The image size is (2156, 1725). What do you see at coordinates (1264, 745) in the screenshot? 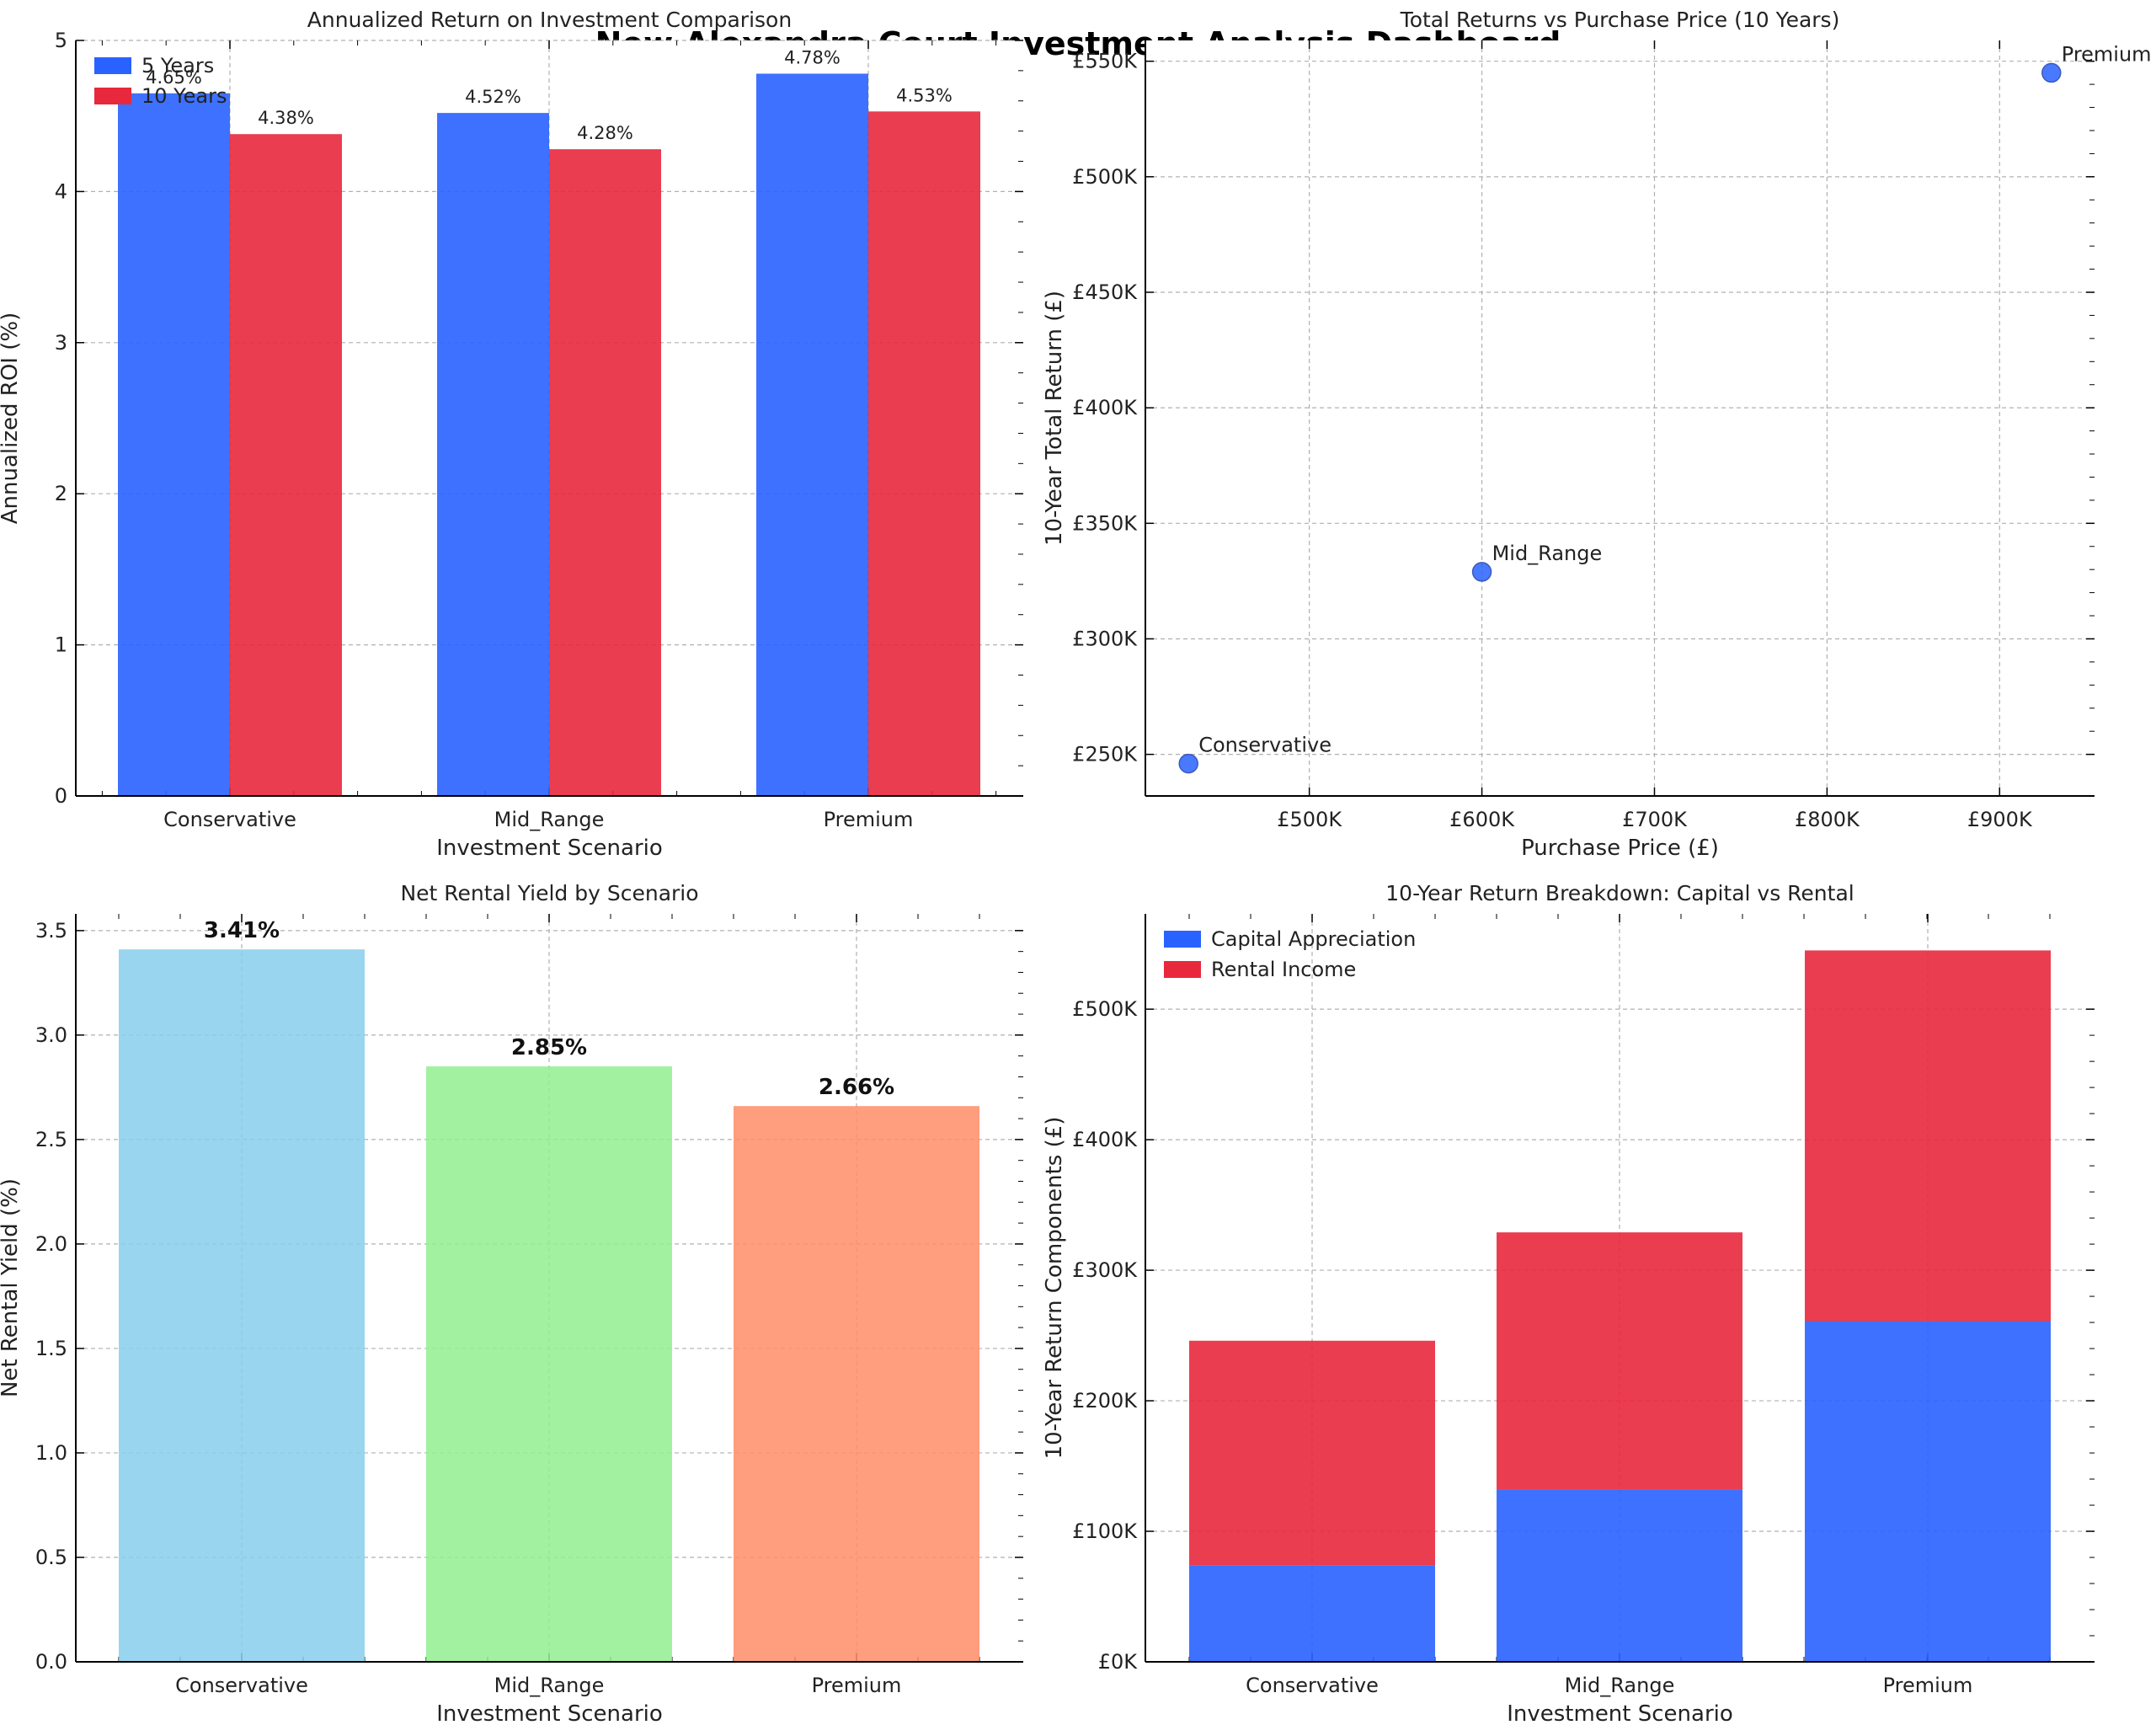
I see `point-label: Conservative` at bounding box center [1264, 745].